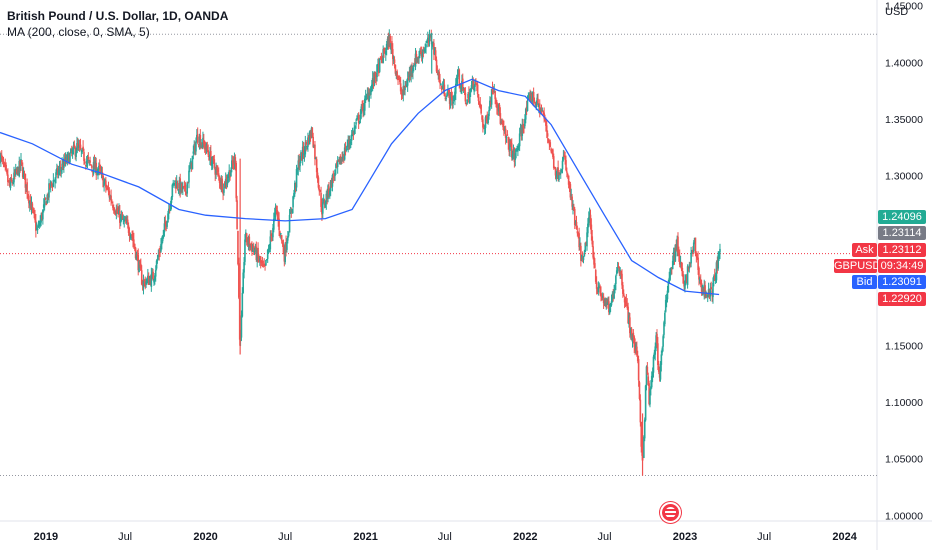 This screenshot has height=550, width=932. What do you see at coordinates (897, 12) in the screenshot?
I see `currency-label: USD` at bounding box center [897, 12].